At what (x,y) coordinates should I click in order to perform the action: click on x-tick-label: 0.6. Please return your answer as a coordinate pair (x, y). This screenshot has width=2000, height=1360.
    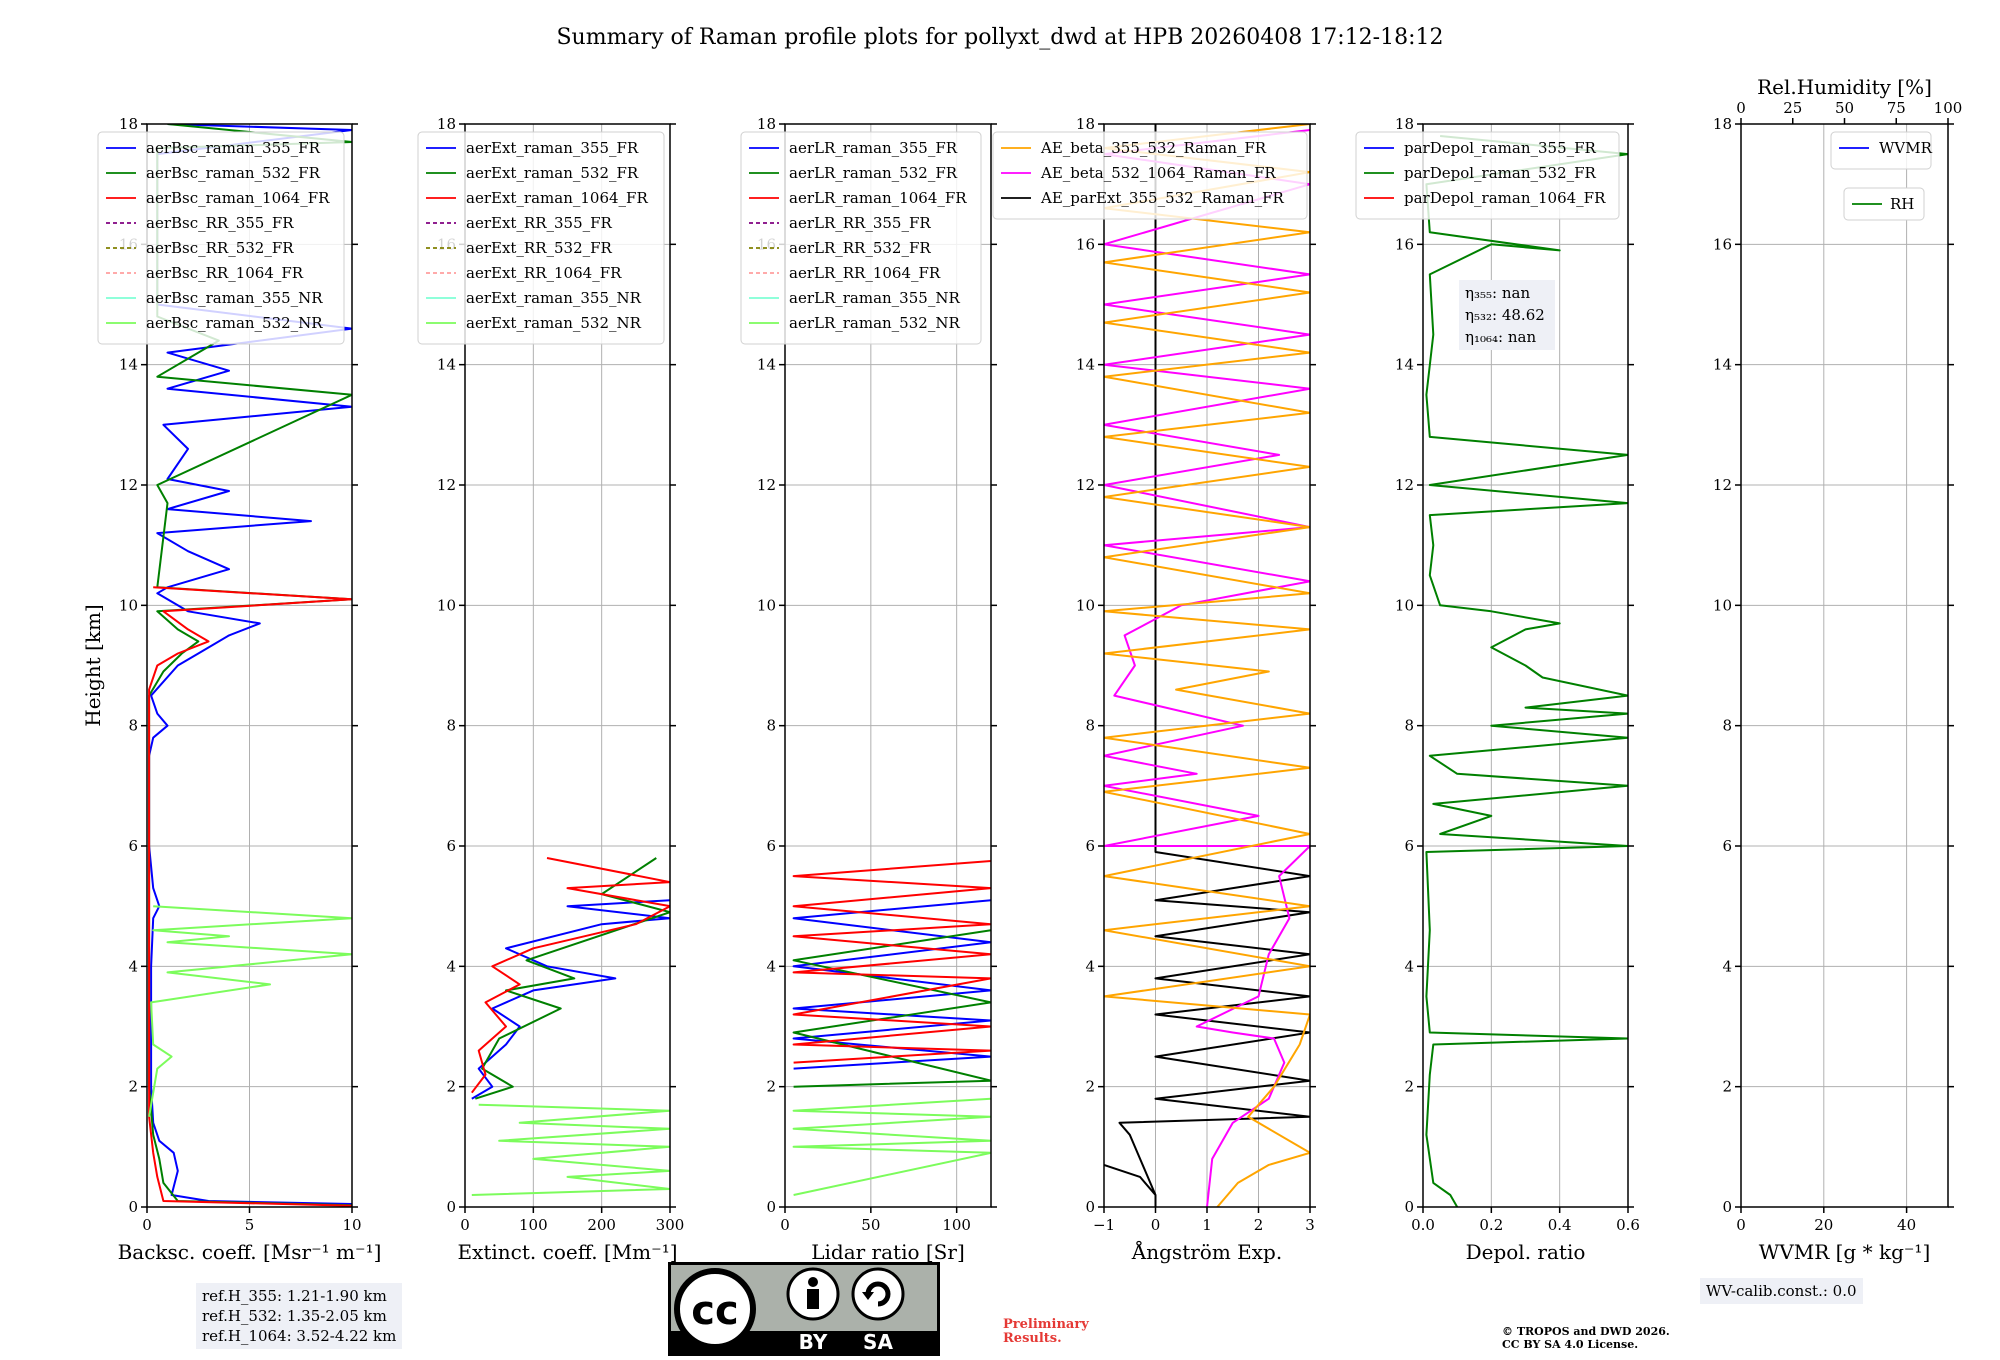
    Looking at the image, I should click on (1628, 1225).